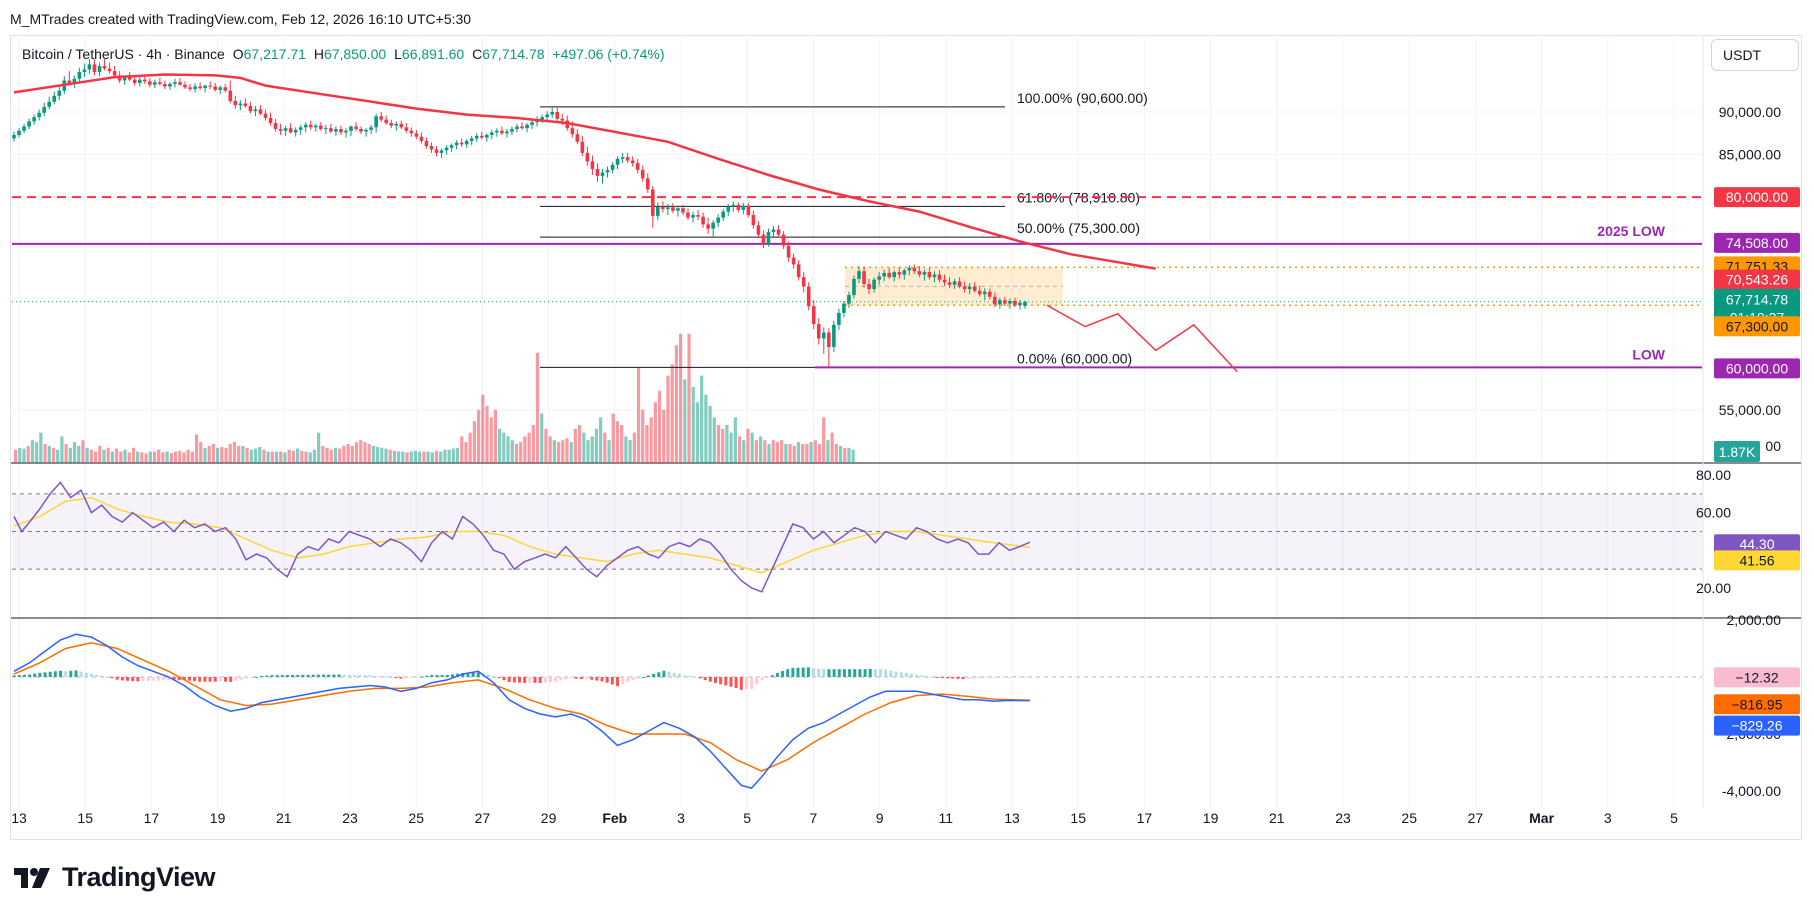 The width and height of the screenshot is (1814, 915). What do you see at coordinates (1755, 55) in the screenshot?
I see `currency-button: USDT` at bounding box center [1755, 55].